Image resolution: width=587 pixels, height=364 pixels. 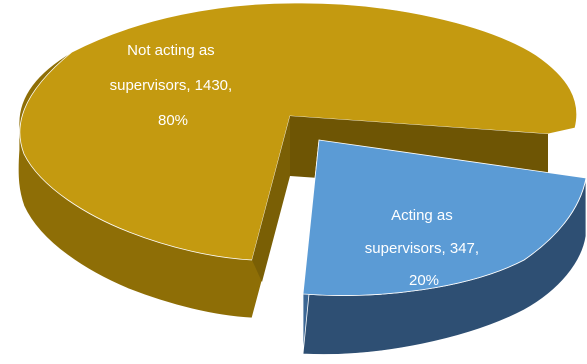 What do you see at coordinates (424, 280) in the screenshot?
I see `label-acting-line-3: 20%` at bounding box center [424, 280].